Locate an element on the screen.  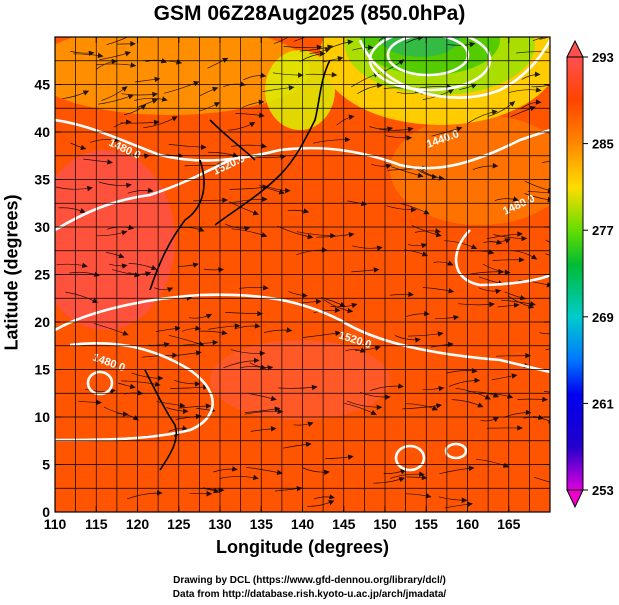
x-tick-label: 130 is located at coordinates (220, 524).